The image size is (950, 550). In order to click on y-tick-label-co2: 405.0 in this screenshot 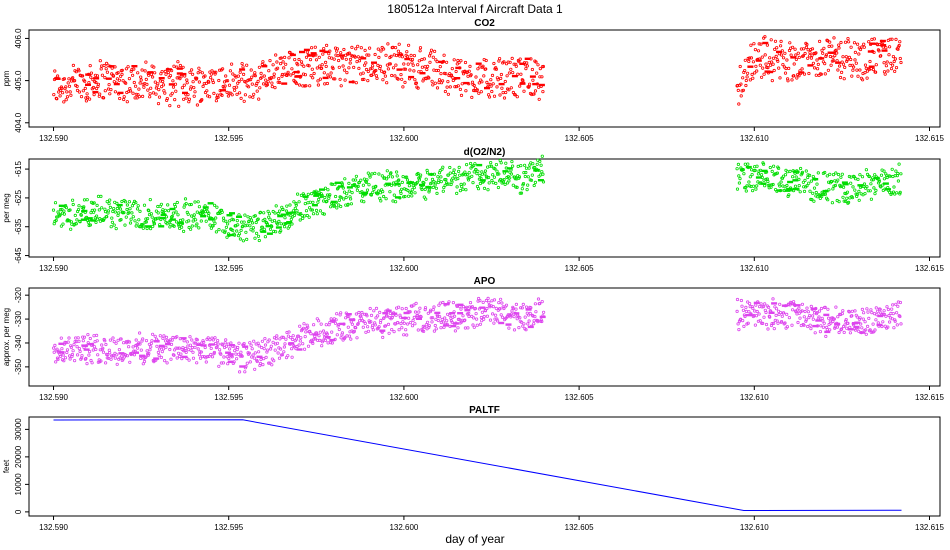, I will do `click(18, 80)`.